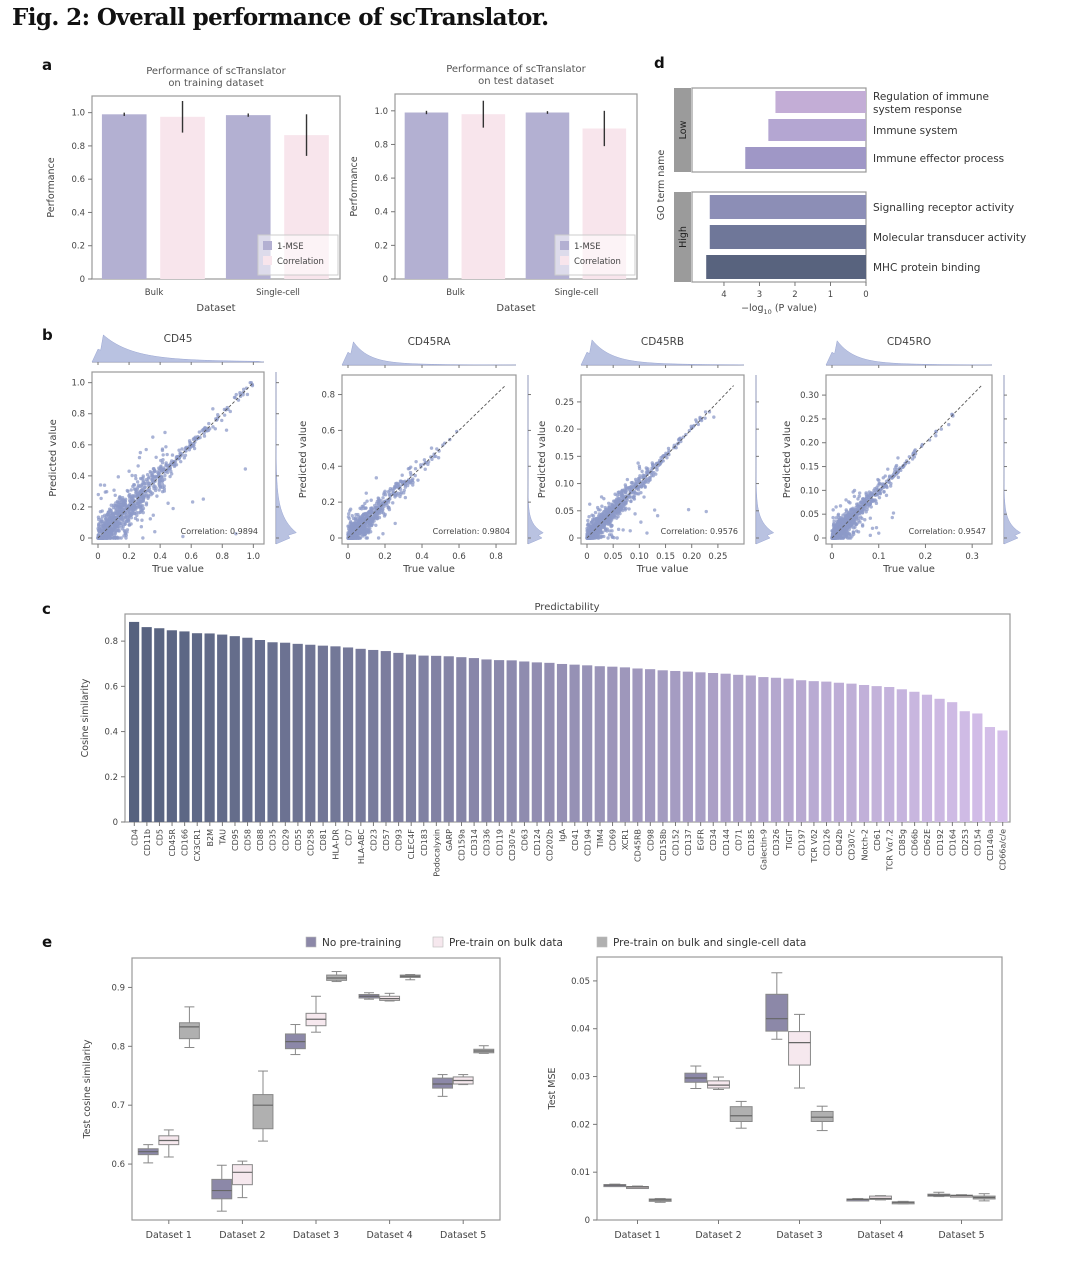 This screenshot has height=1265, width=1080. Describe the element at coordinates (424, 842) in the screenshot. I see `c-xtick-label: CD183` at that location.